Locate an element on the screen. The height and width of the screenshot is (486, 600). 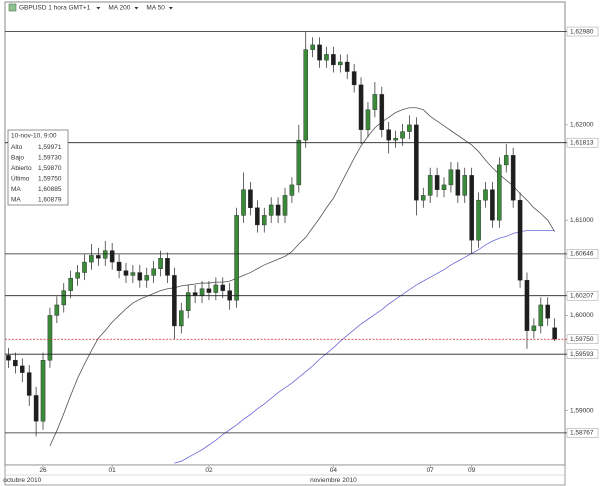
chart-title: GBPUSD 1 hora GMT+1 is located at coordinates (55, 8).